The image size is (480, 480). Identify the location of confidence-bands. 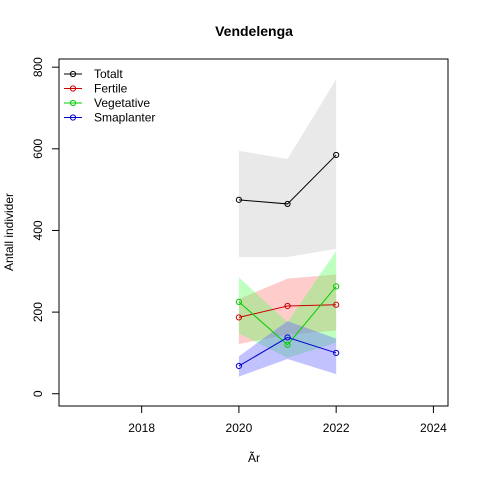
(287, 228).